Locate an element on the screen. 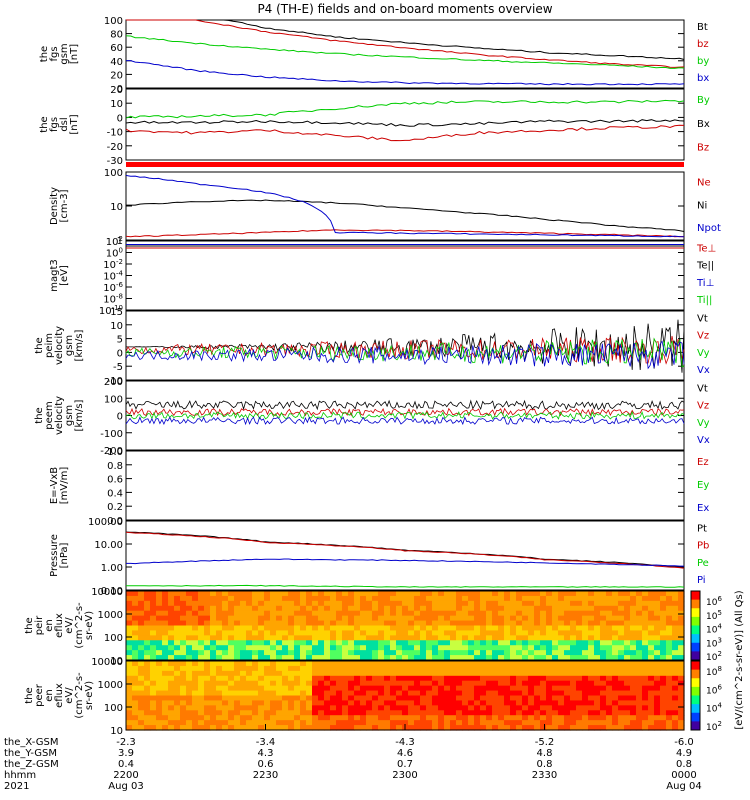 This screenshot has width=750, height=800. series-fgs-dsl-by is located at coordinates (405, 109).